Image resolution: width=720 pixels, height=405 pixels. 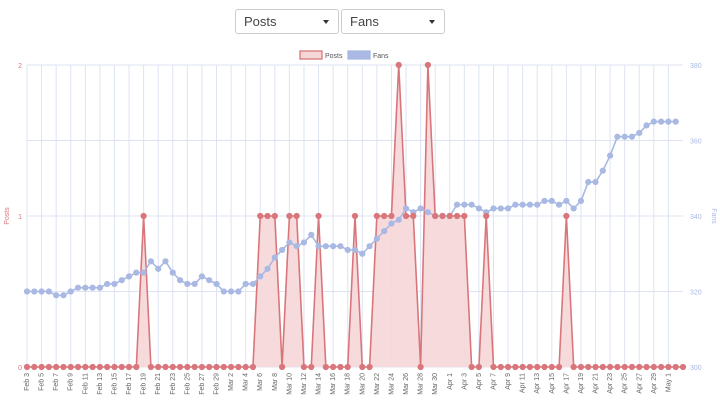 I want to click on metric-select: Posts, so click(x=287, y=21).